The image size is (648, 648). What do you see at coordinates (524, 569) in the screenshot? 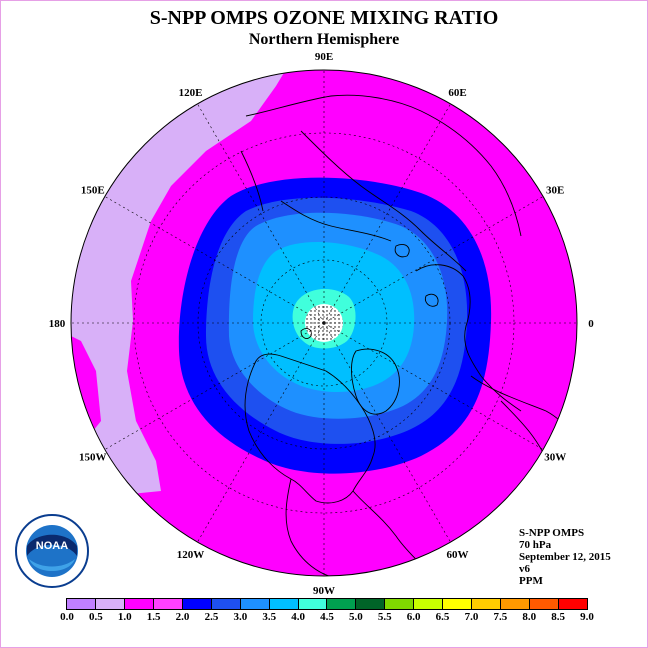
I see `info-version: v6` at bounding box center [524, 569].